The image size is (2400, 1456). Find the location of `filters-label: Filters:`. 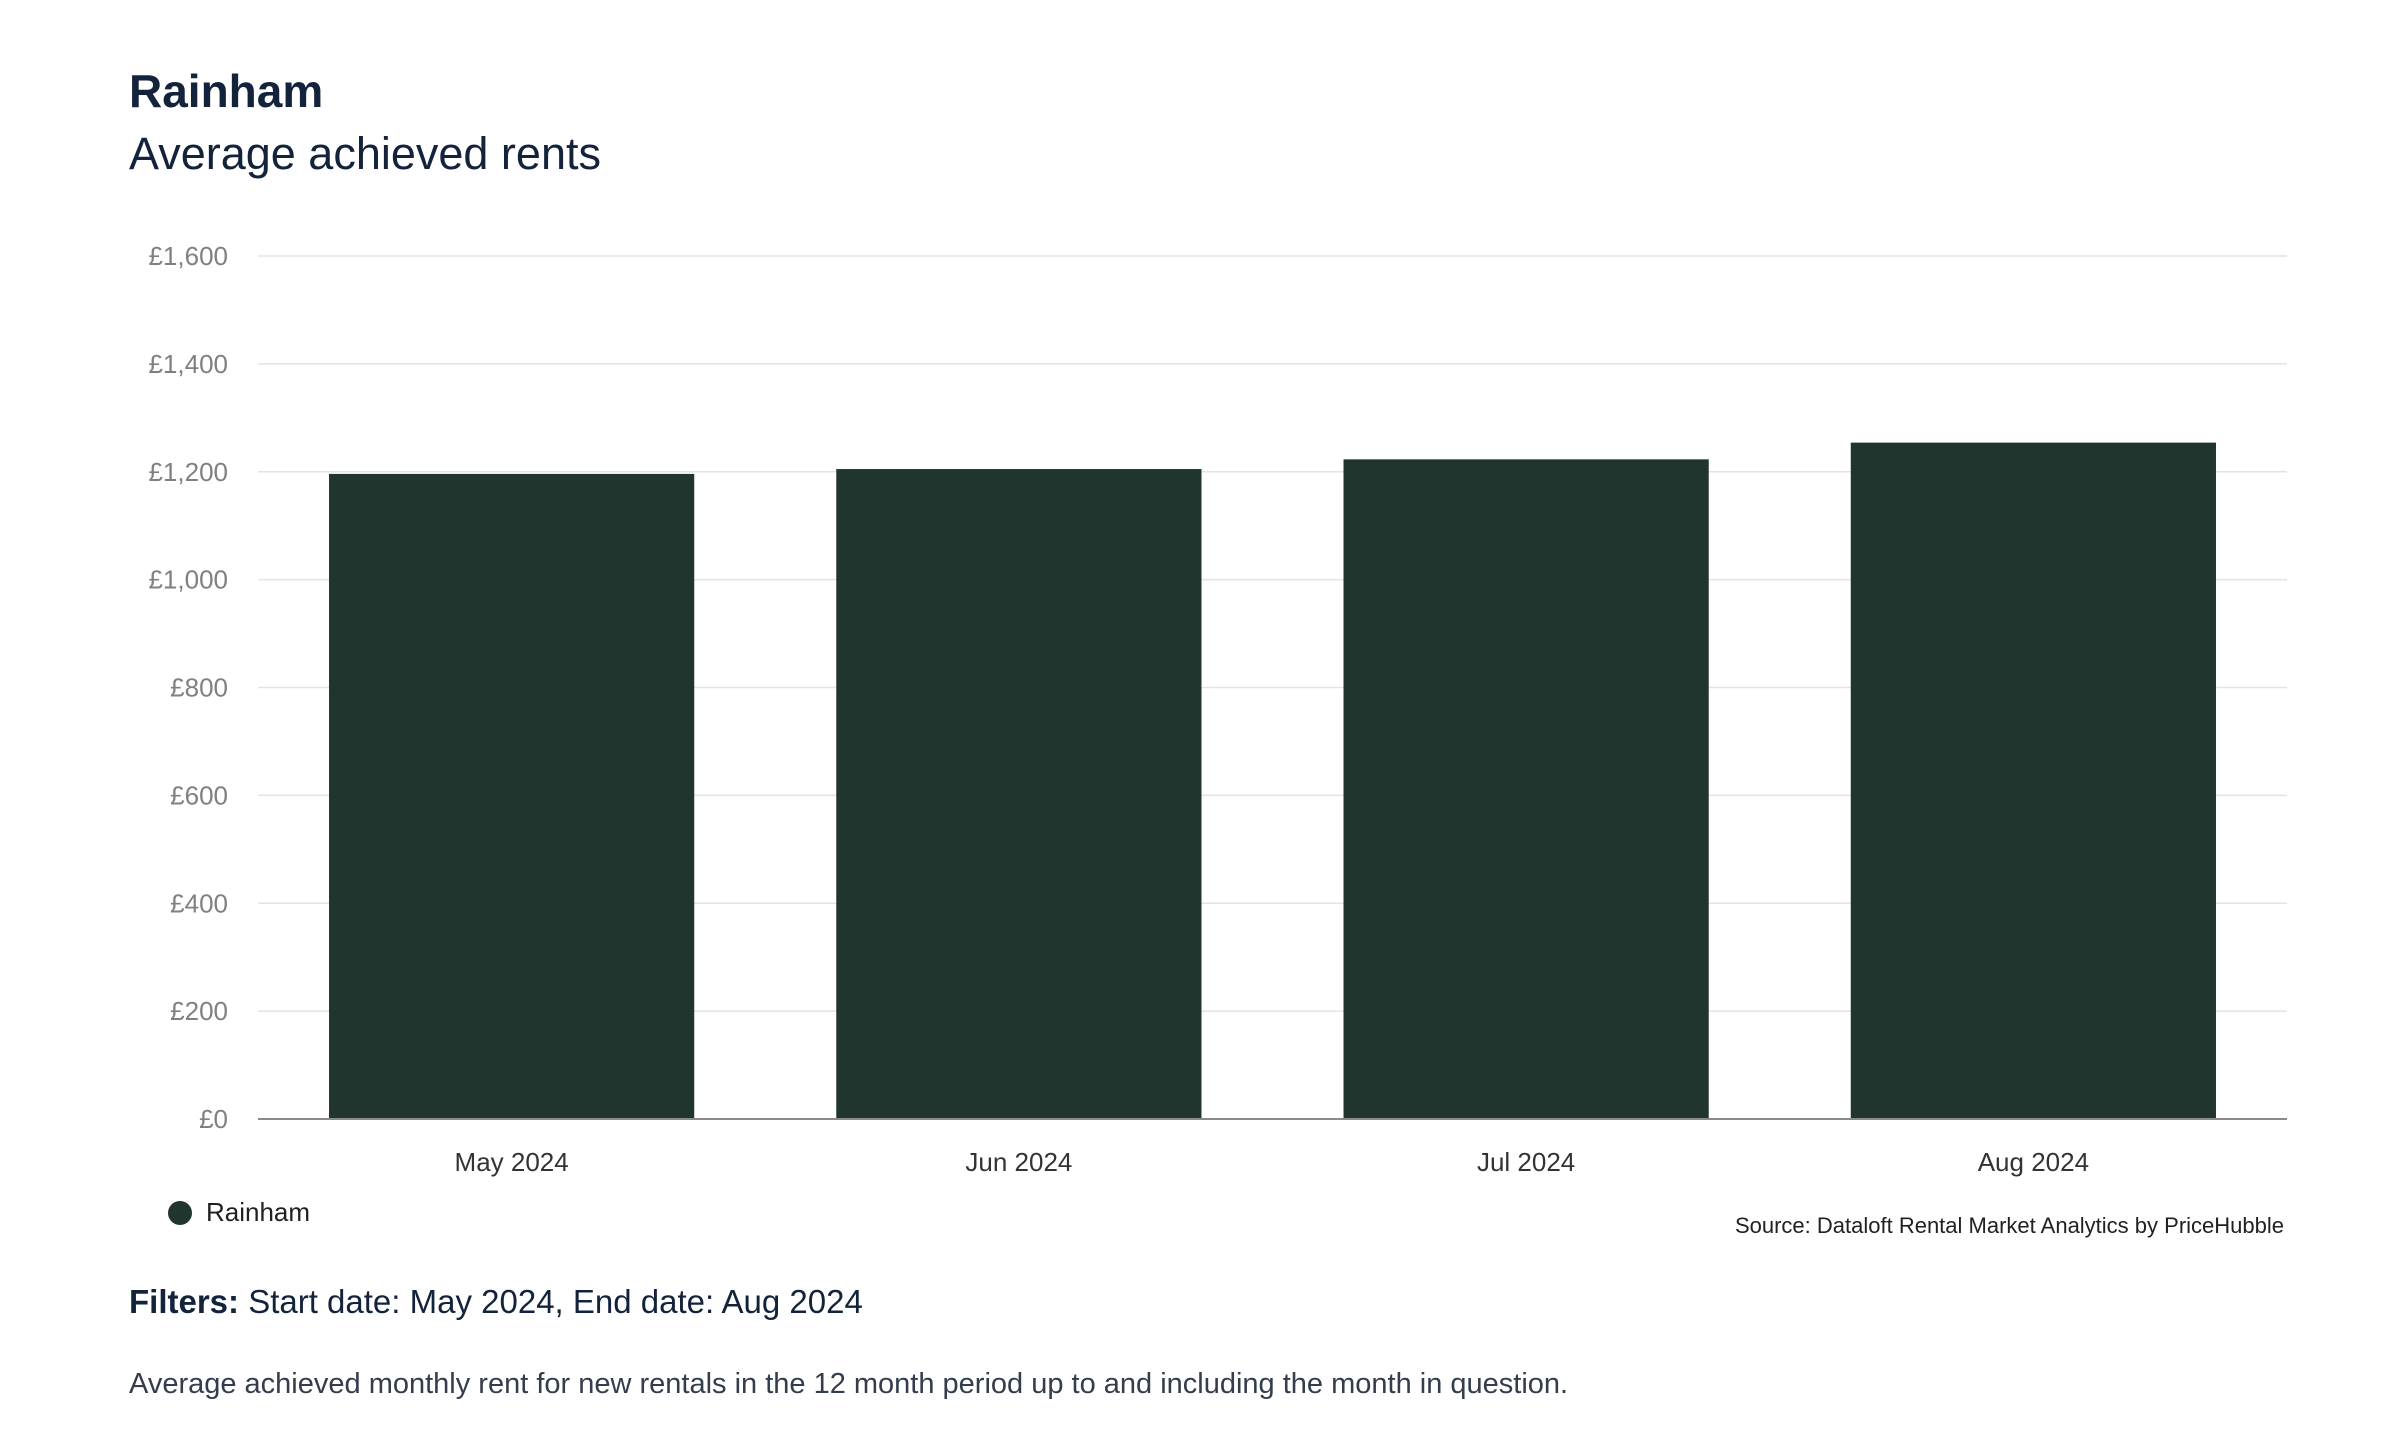

filters-label: Filters: is located at coordinates (184, 1301).